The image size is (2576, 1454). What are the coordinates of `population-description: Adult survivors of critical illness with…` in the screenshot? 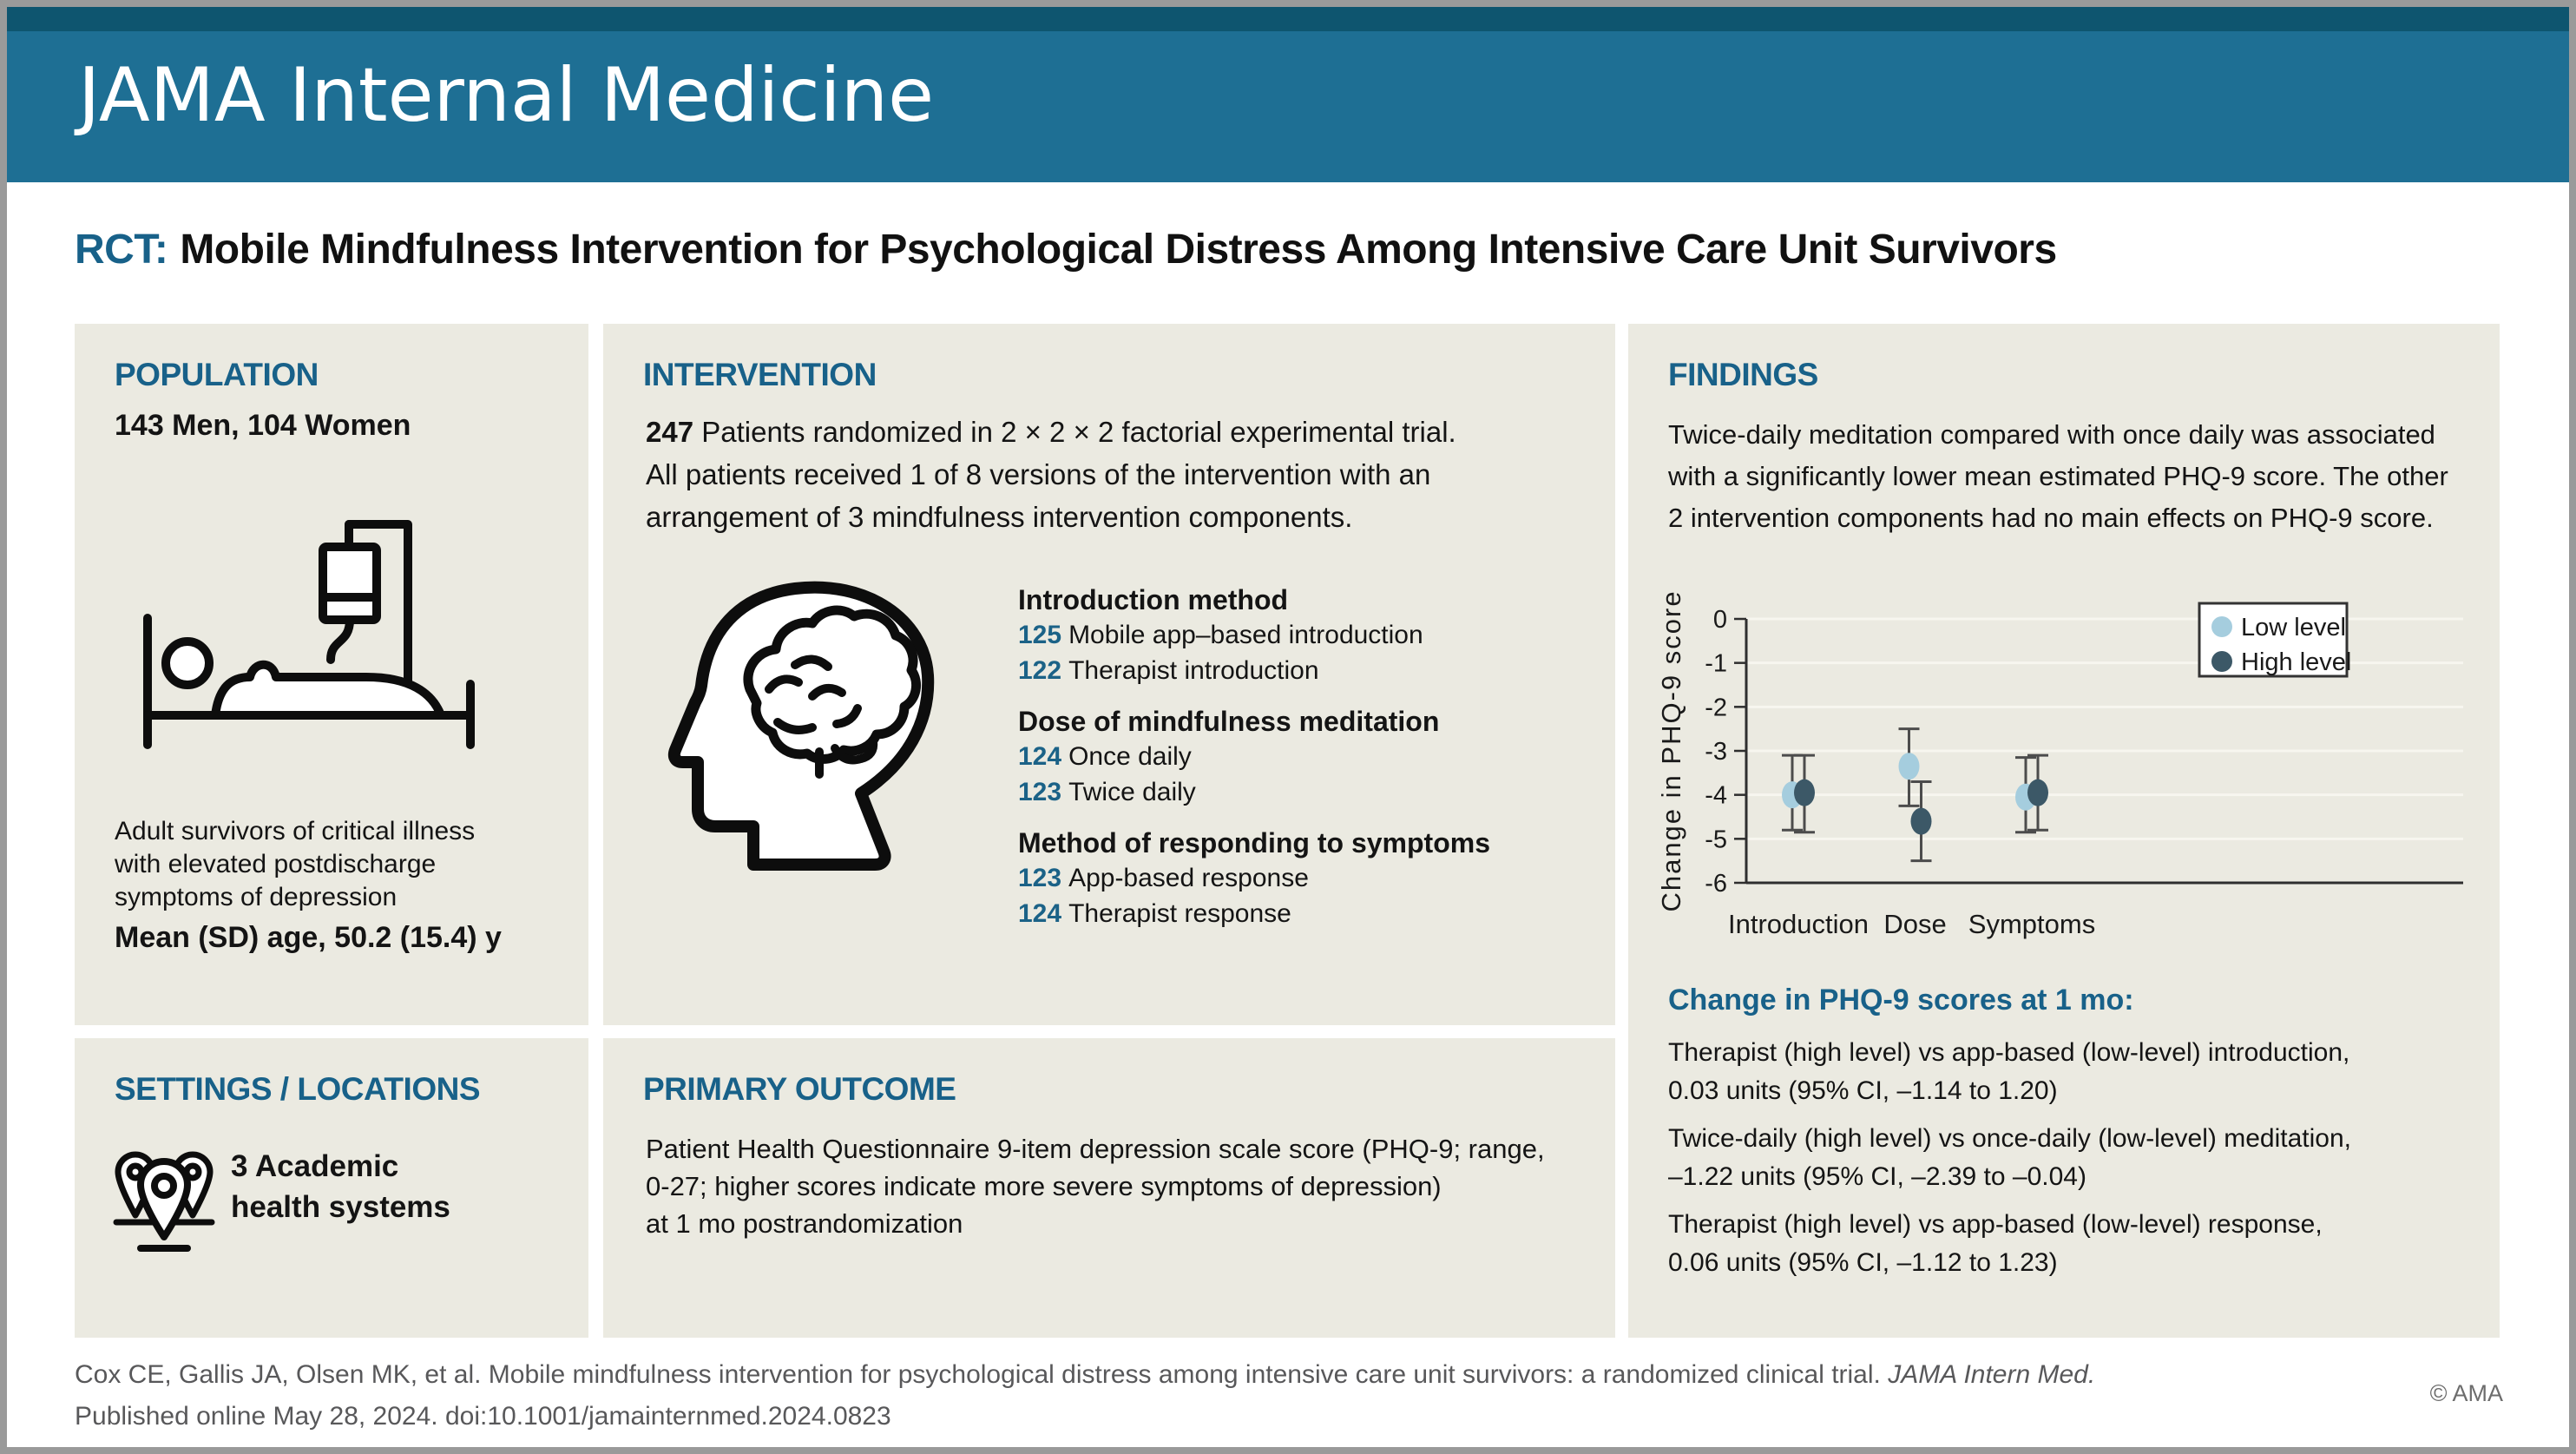 It's located at (295, 864).